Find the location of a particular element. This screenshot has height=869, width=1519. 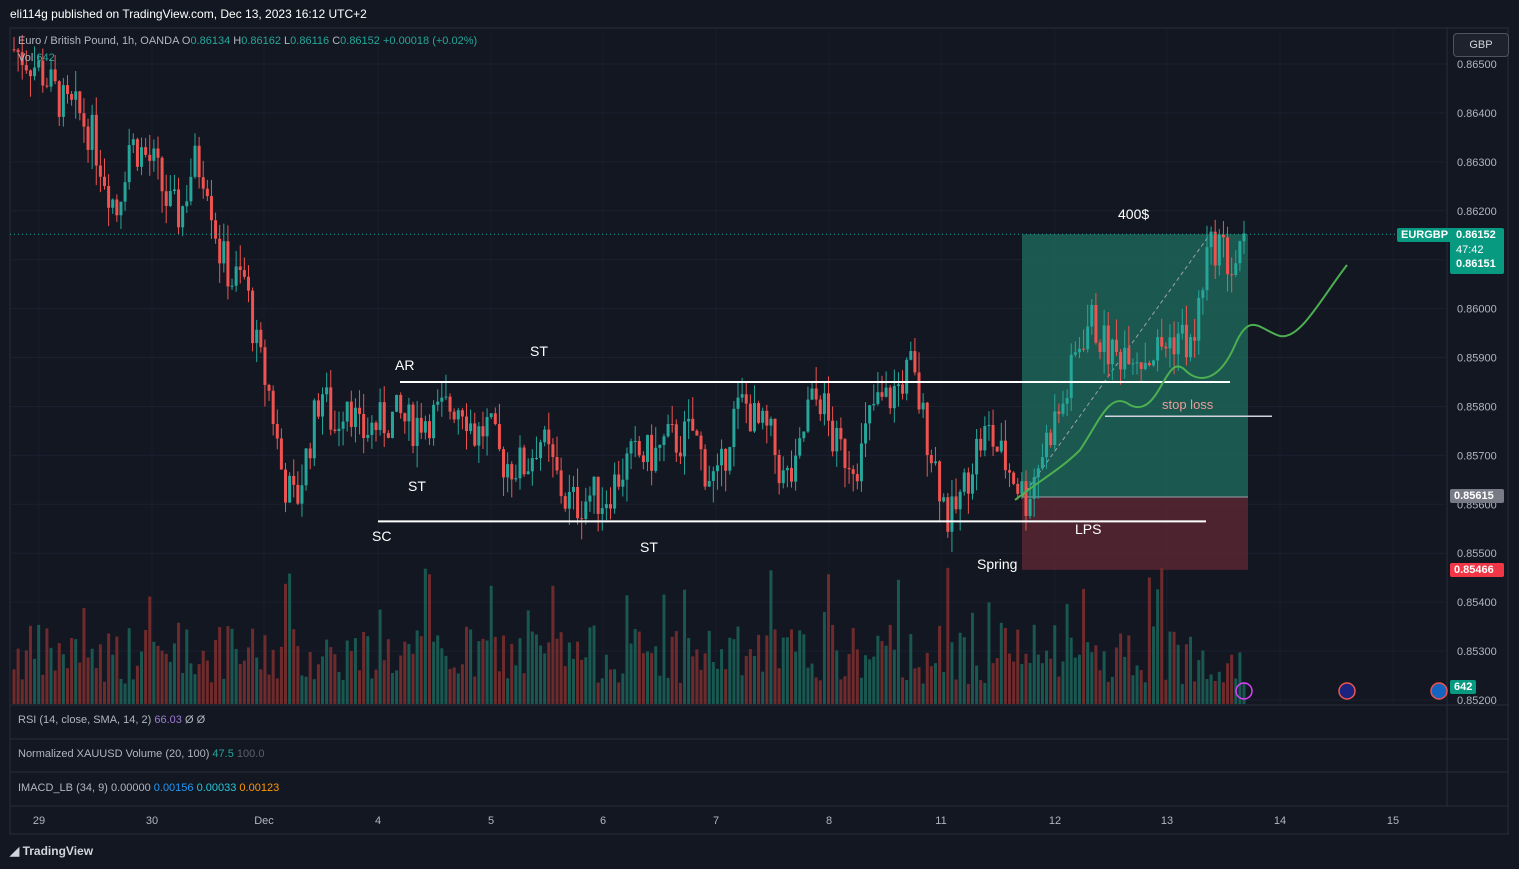

uk-flag-icon is located at coordinates (1347, 691).